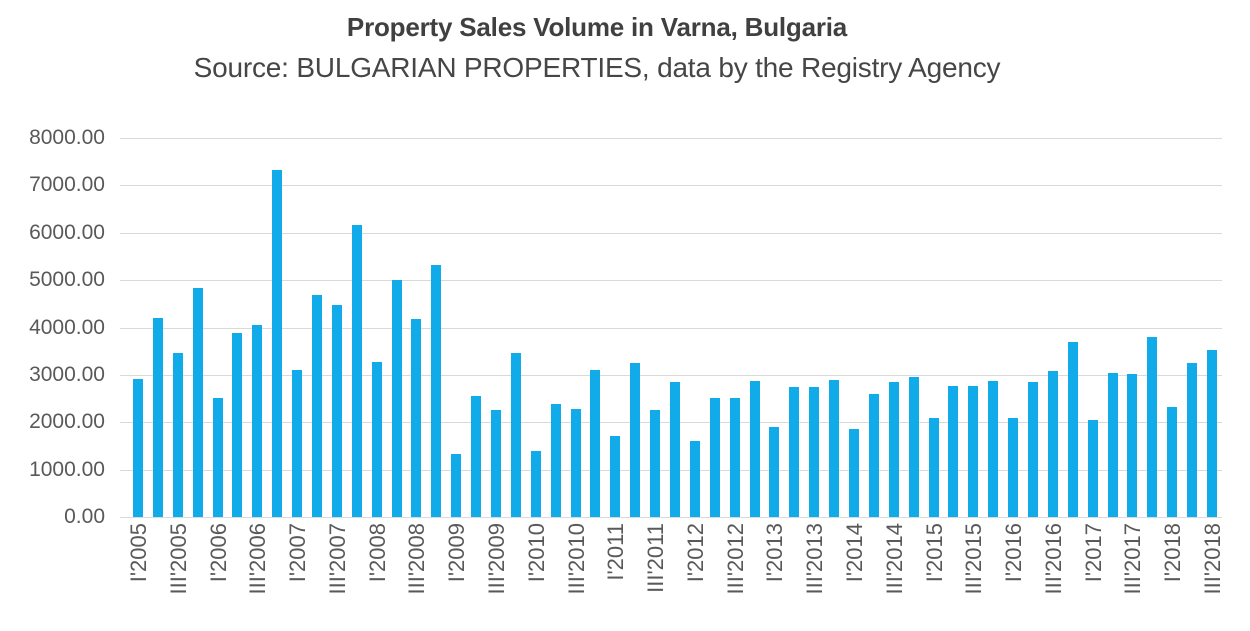  Describe the element at coordinates (67, 469) in the screenshot. I see `y-axis-tick-label: 1000.00` at that location.